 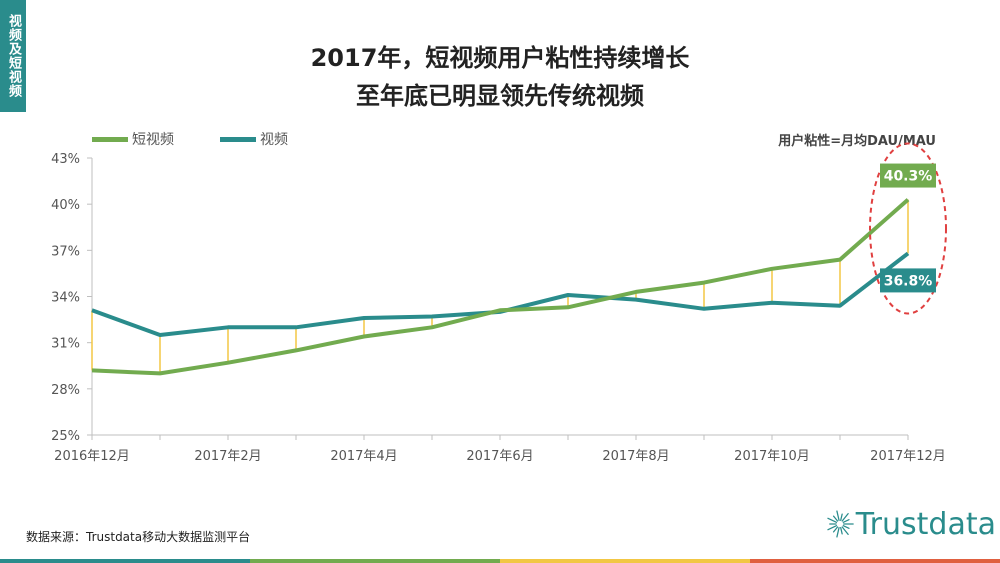 What do you see at coordinates (65, 159) in the screenshot?
I see `y-tick-label: 43%` at bounding box center [65, 159].